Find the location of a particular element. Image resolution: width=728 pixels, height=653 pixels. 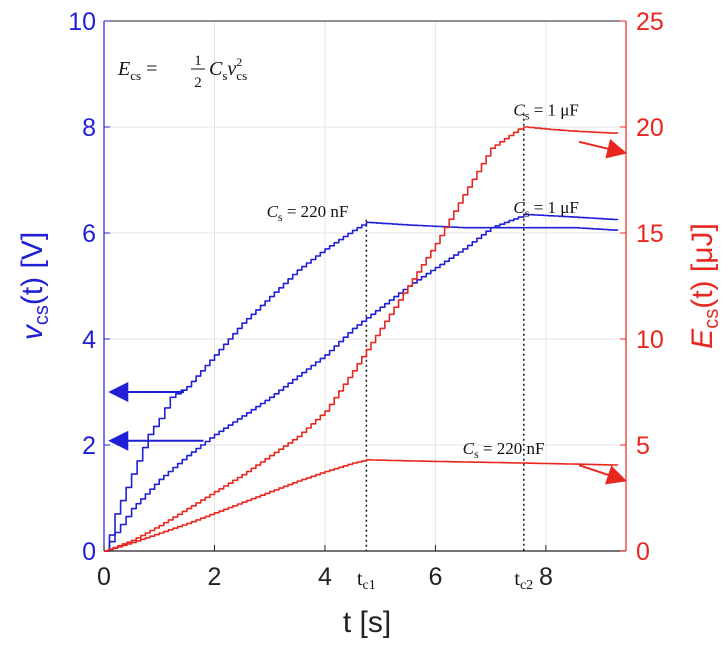

annotation-1: Cs = 1 μF is located at coordinates (545, 209).